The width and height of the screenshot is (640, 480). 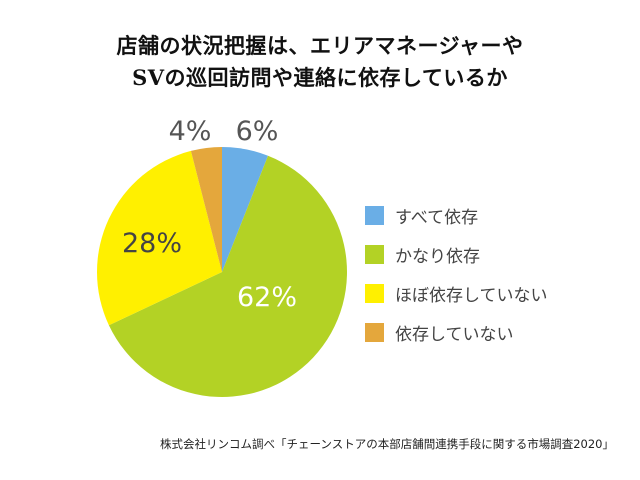 I want to click on slice-not-dependent, so click(x=206, y=209).